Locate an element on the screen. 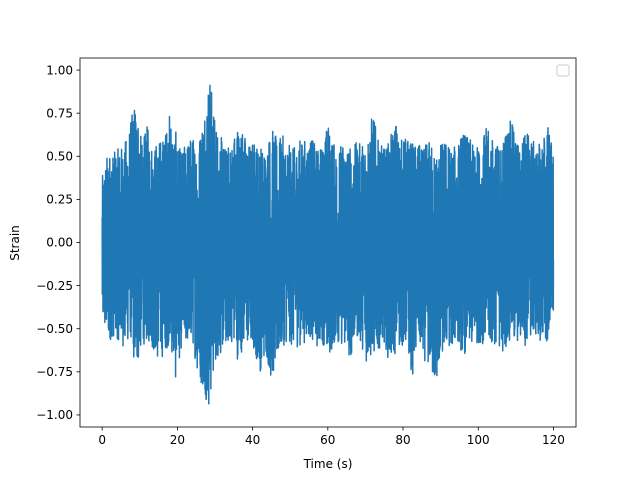 Image resolution: width=640 pixels, height=480 pixels. x-tick-label: 0 is located at coordinates (102, 440).